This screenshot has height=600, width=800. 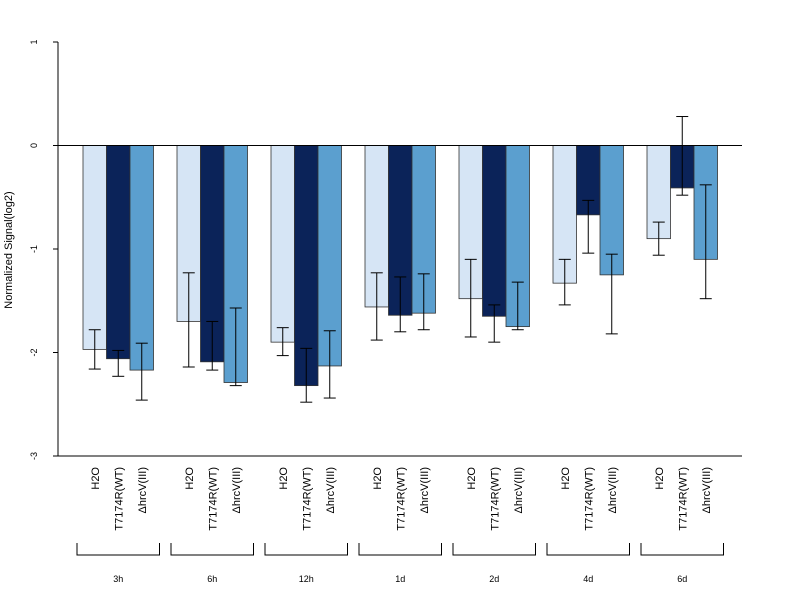 What do you see at coordinates (44, 249) in the screenshot?
I see `y-axis: 1 0 -1 -2 -3` at bounding box center [44, 249].